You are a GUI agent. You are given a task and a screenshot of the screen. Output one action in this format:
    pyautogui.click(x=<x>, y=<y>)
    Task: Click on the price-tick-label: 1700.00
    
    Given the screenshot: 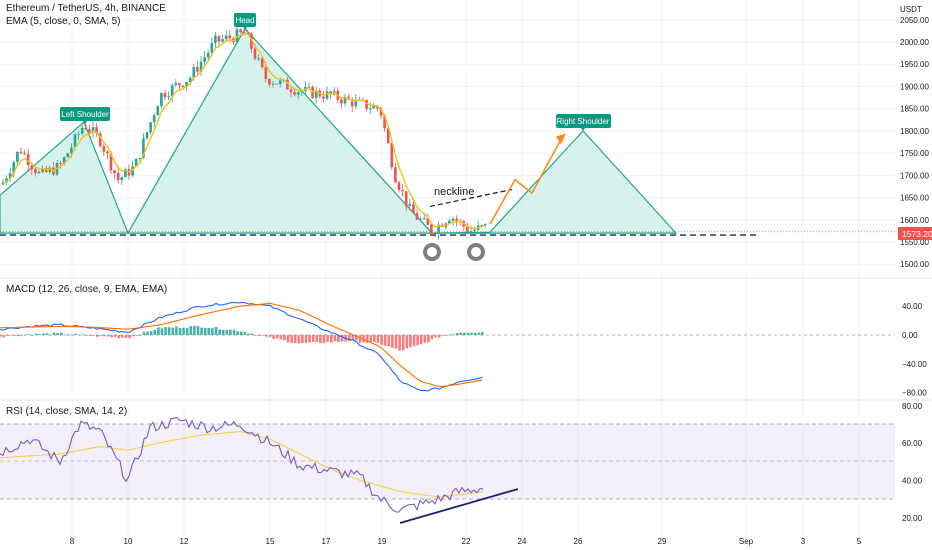 What is the action you would take?
    pyautogui.click(x=914, y=175)
    